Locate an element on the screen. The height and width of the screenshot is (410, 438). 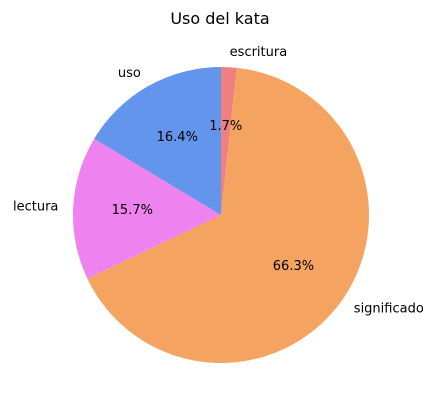
pie-percent-label-escritura: 1.7% is located at coordinates (225, 126).